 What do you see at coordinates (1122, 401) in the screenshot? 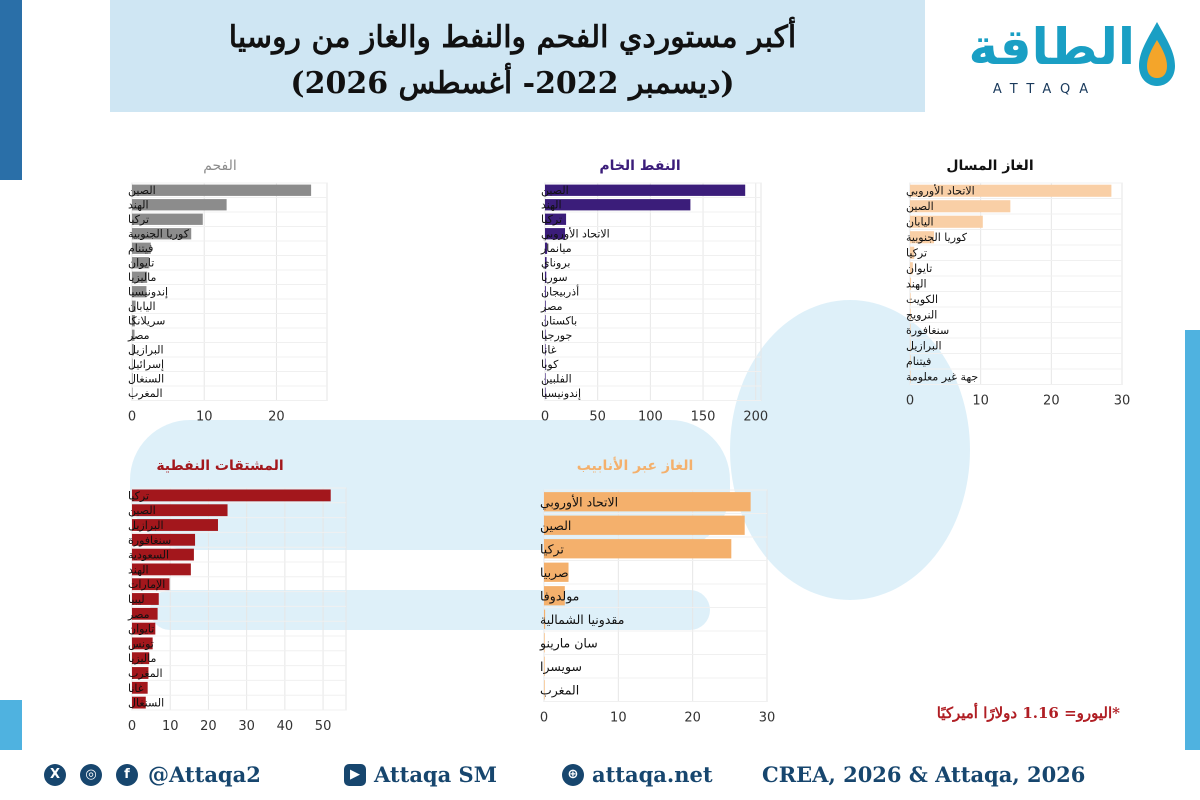
I see `lng-tick-label: 30` at bounding box center [1122, 401].